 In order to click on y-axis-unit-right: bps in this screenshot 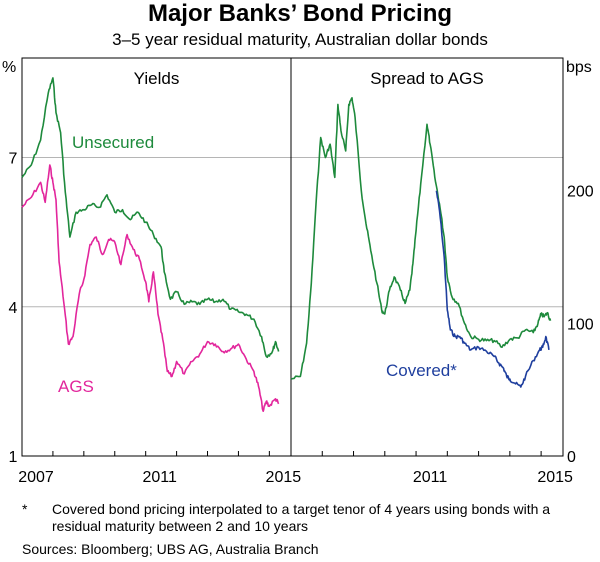, I will do `click(579, 67)`.